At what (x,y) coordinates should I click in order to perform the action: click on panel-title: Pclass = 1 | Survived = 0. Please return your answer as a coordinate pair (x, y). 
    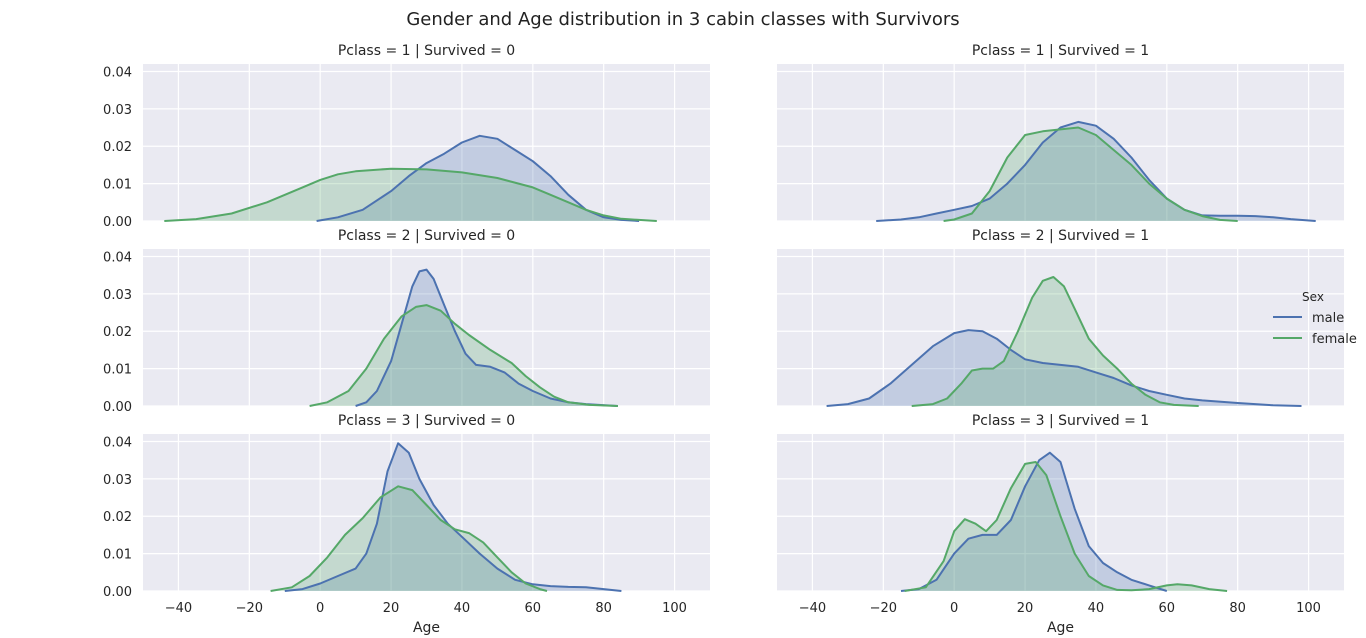
    Looking at the image, I should click on (426, 51).